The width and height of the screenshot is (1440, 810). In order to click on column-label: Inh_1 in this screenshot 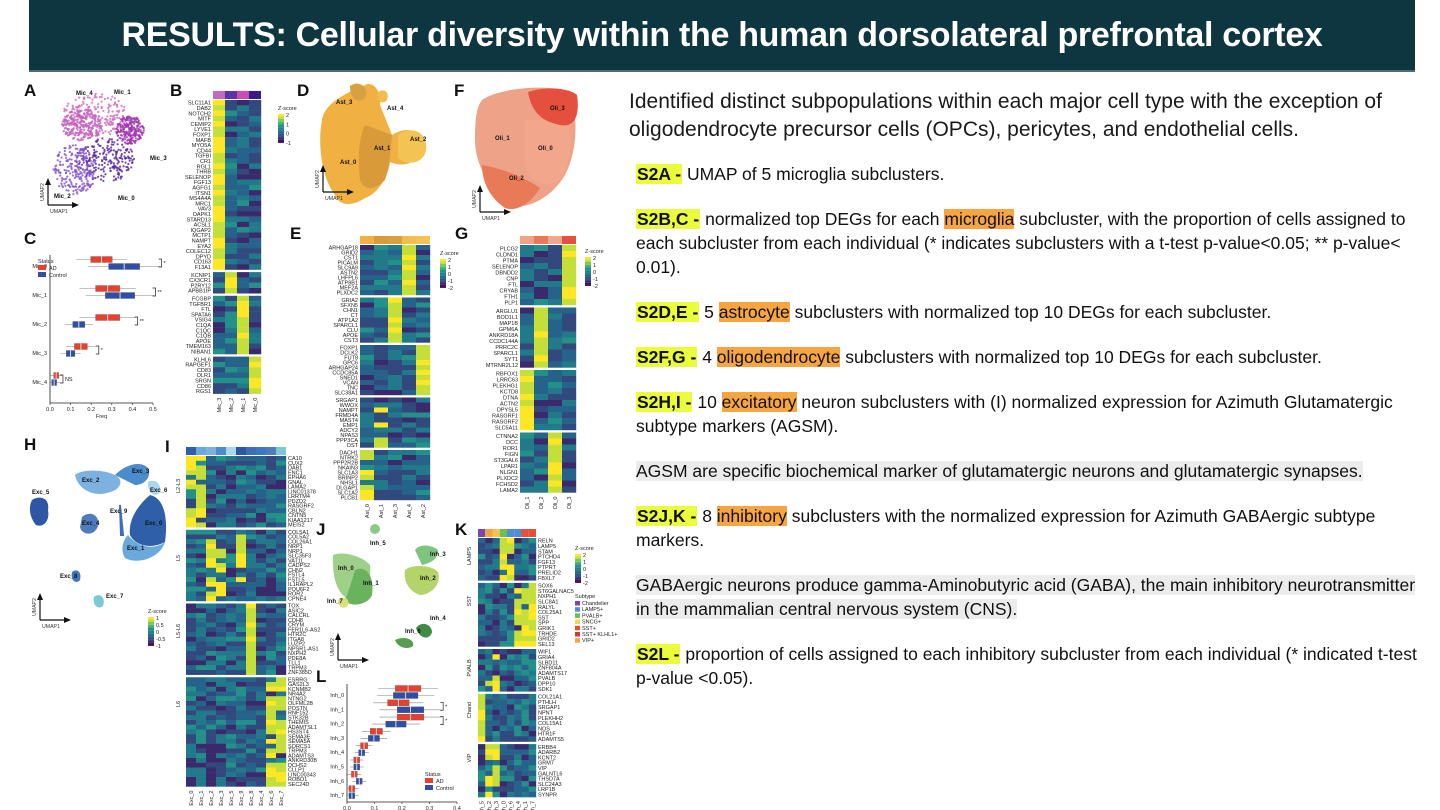, I will do `click(526, 805)`.